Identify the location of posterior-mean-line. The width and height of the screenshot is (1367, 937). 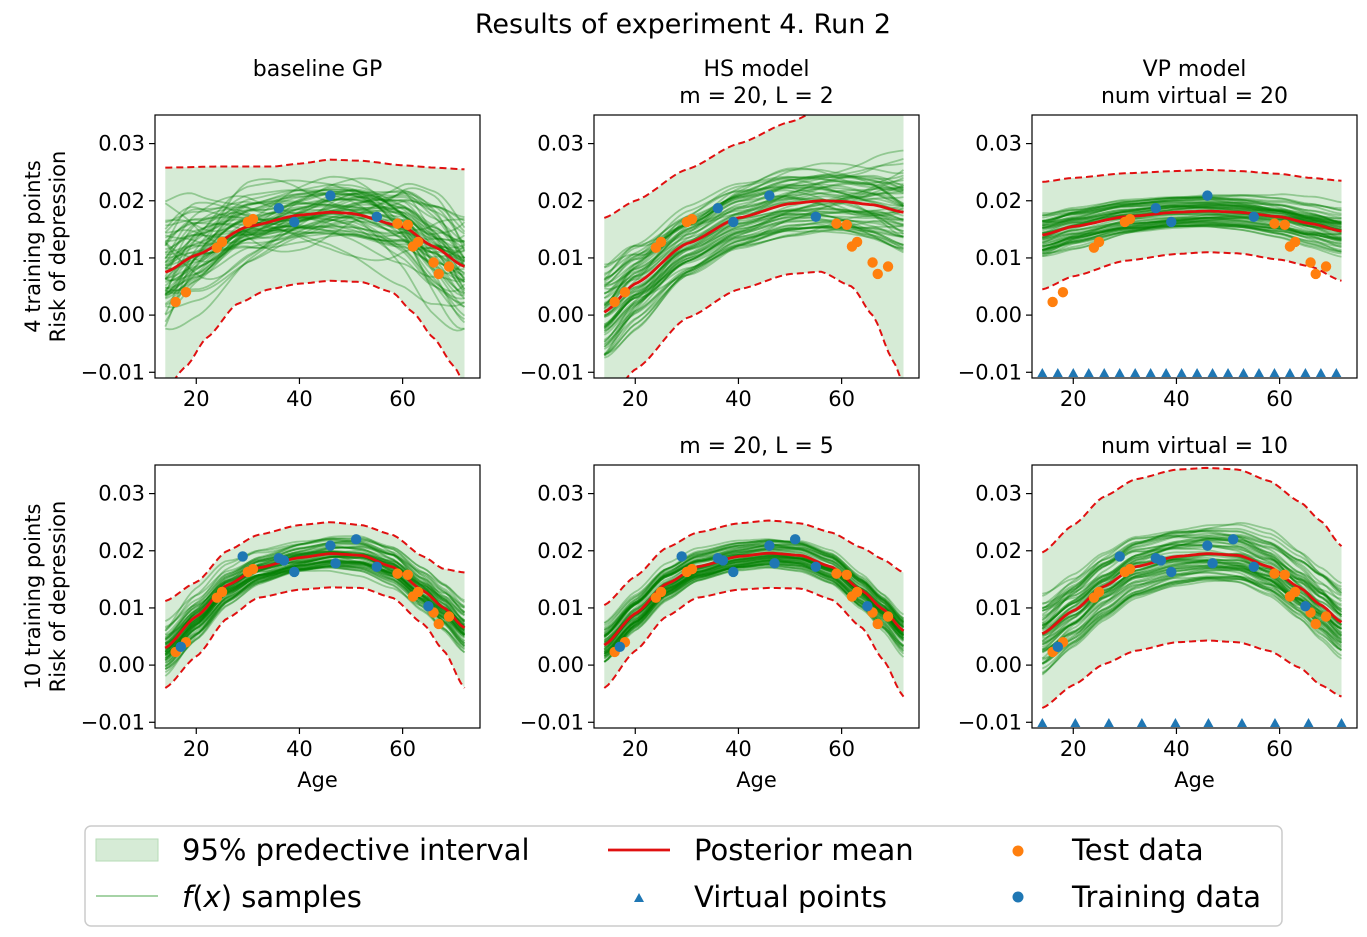
(1192, 223).